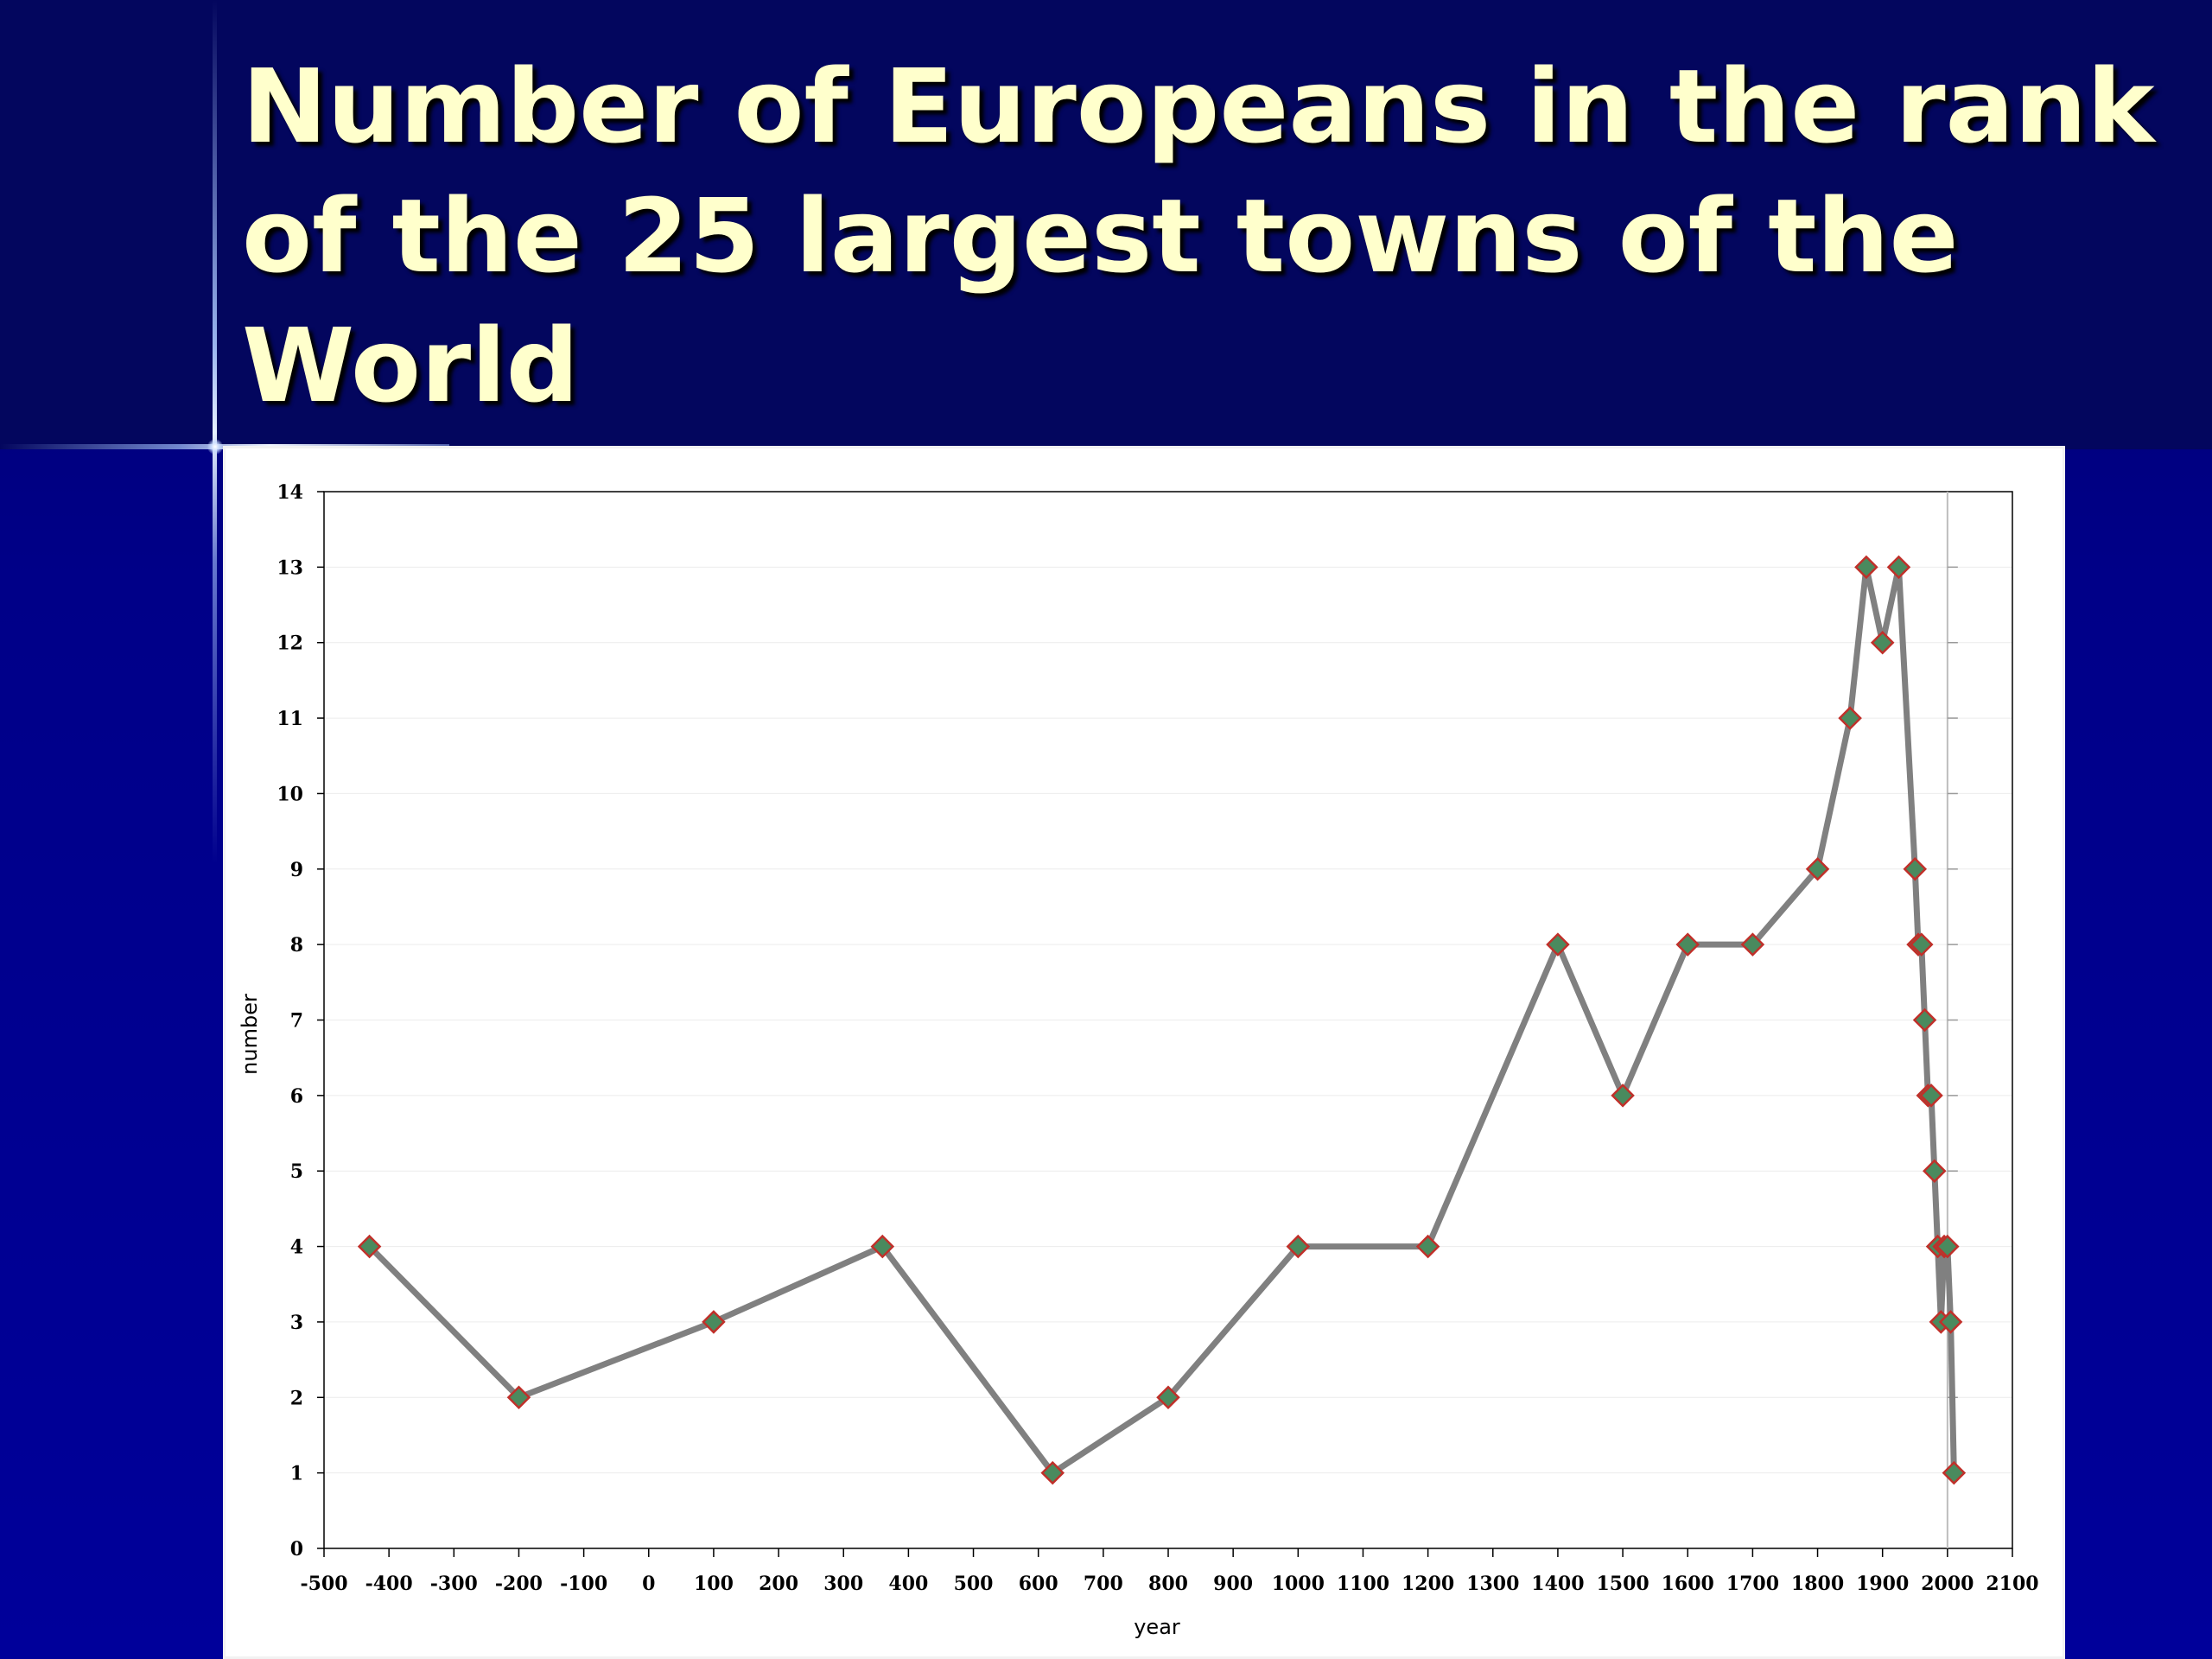 This screenshot has width=2212, height=1659. Describe the element at coordinates (1168, 1552) in the screenshot. I see `x-tick-marks` at that location.